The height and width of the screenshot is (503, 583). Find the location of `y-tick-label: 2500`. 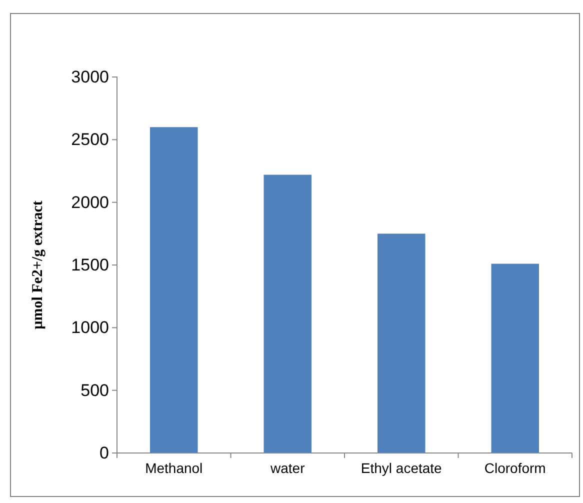

y-tick-label: 2500 is located at coordinates (90, 140).